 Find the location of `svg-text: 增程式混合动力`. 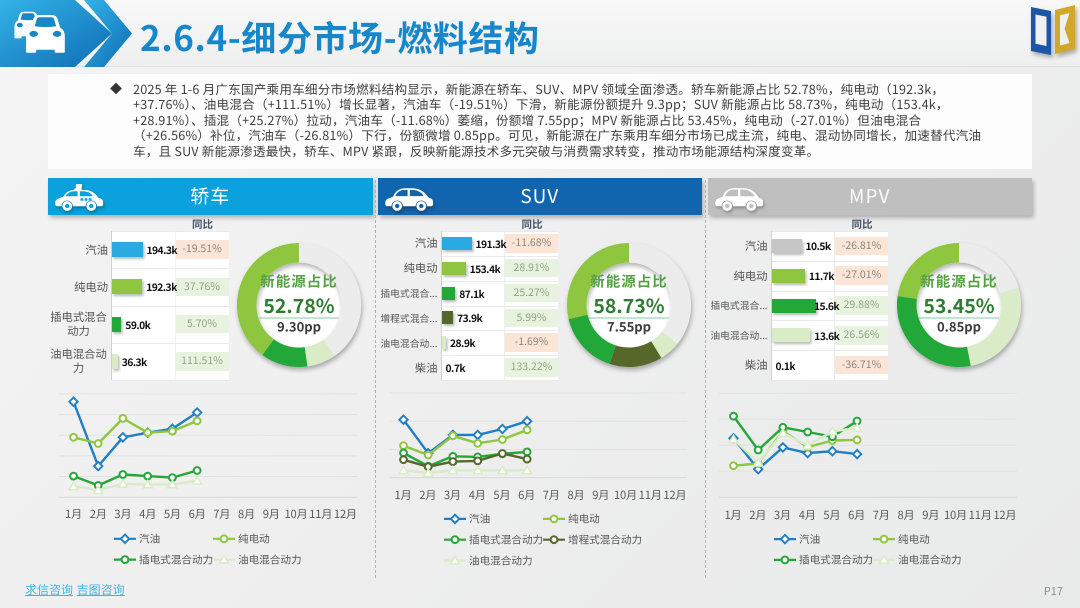

svg-text: 增程式混合动力 is located at coordinates (605, 540).